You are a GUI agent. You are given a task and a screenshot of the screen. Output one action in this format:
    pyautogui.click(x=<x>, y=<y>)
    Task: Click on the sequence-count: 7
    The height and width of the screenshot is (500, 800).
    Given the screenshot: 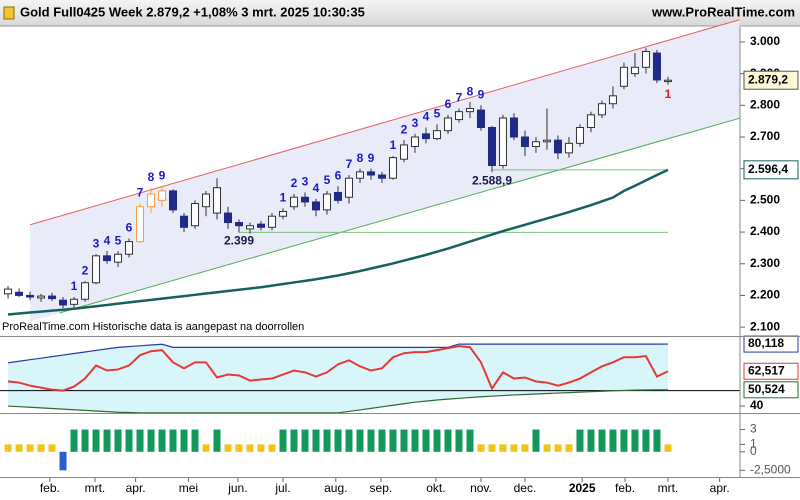 What is the action you would take?
    pyautogui.click(x=459, y=98)
    